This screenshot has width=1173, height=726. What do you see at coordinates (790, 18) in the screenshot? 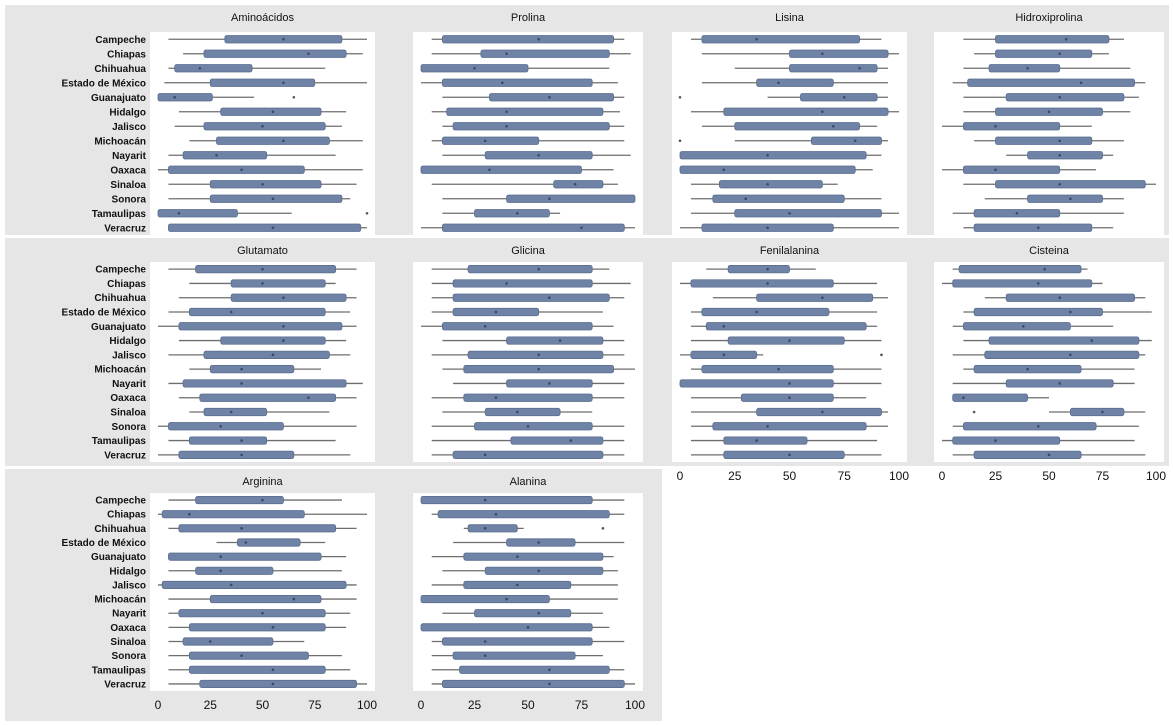
I see `panel-title: Lisina` at bounding box center [790, 18].